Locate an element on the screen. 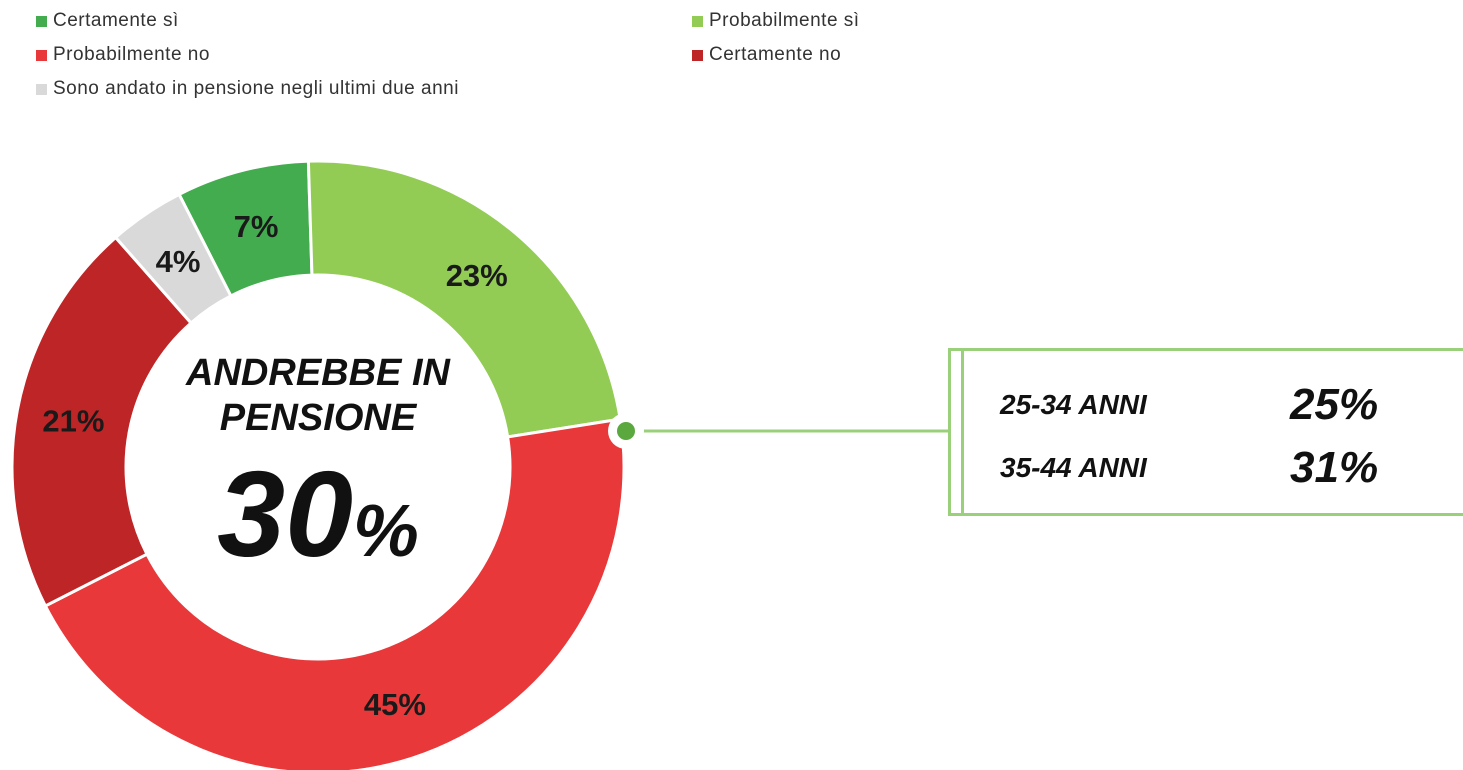 Image resolution: width=1463 pixels, height=770 pixels. age-value: 31% is located at coordinates (1334, 467).